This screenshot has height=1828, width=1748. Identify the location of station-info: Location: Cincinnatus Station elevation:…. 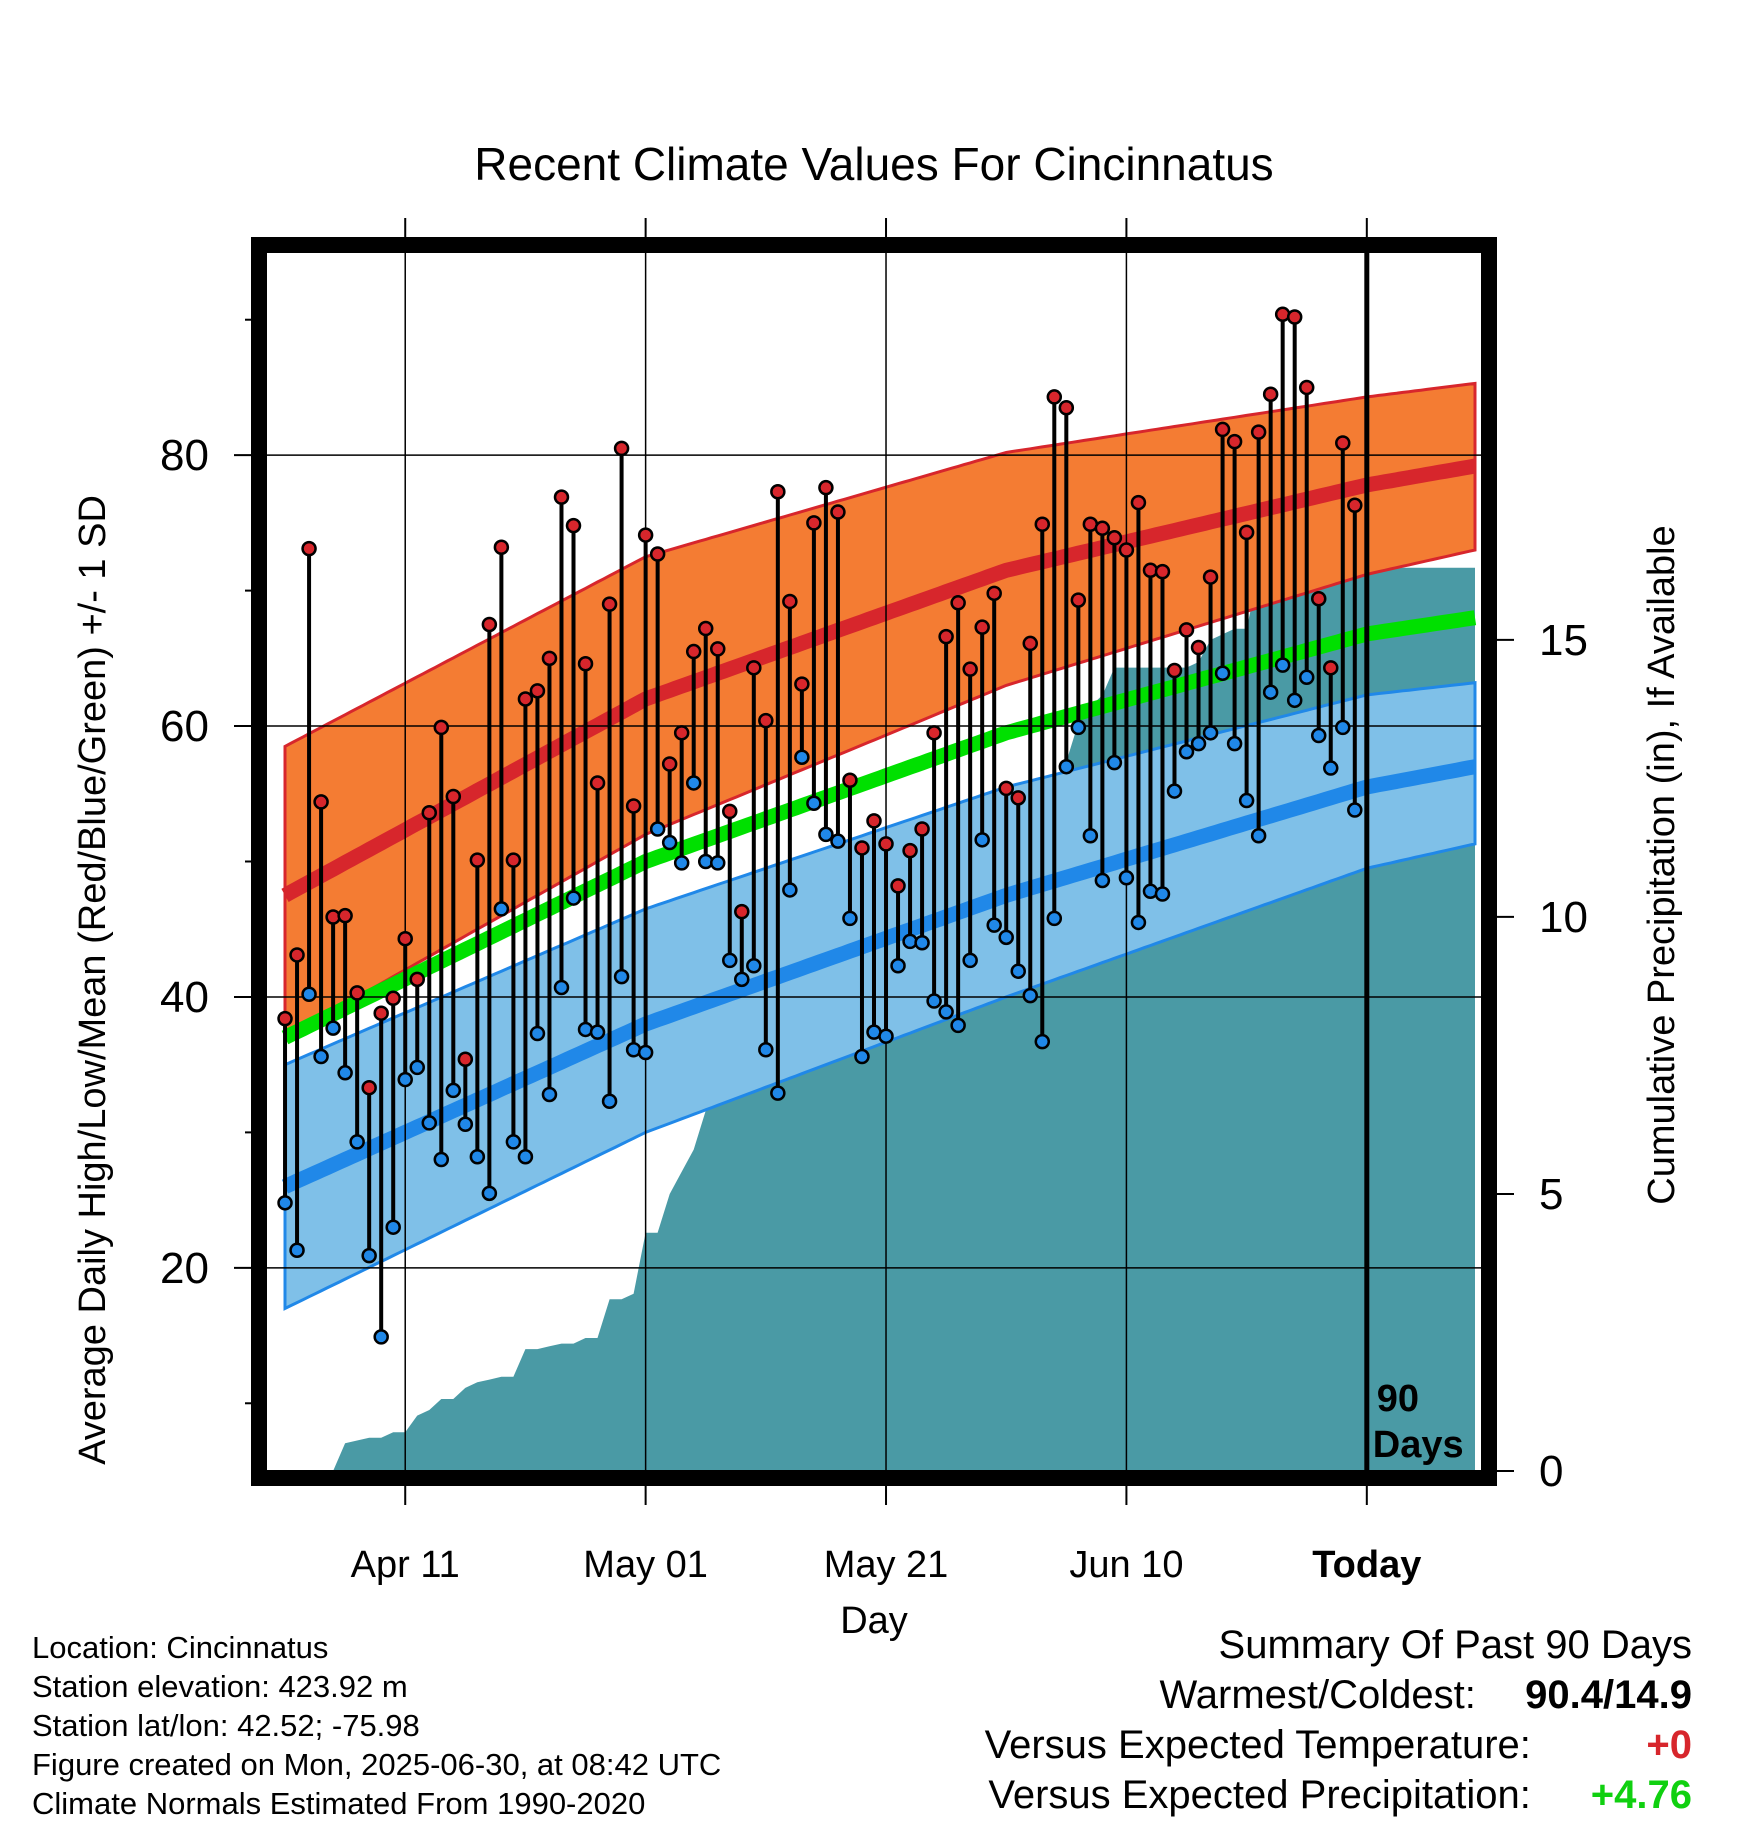
(376, 1725).